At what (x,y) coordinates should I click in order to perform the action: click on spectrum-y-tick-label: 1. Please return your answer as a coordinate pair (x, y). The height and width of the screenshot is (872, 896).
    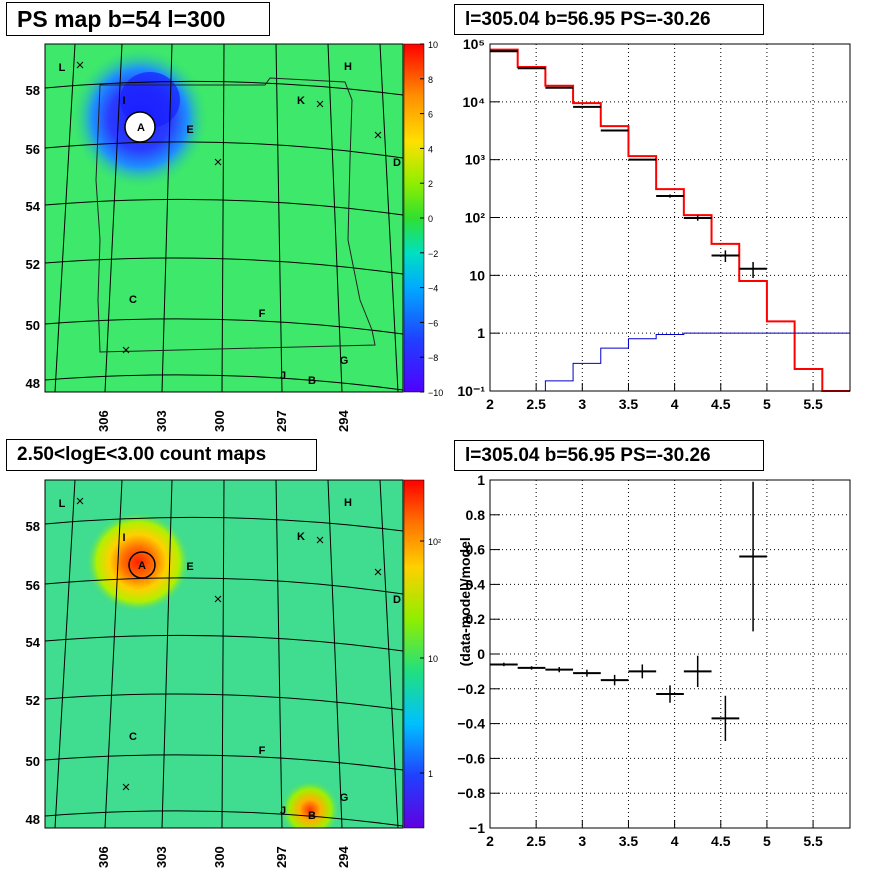
    Looking at the image, I should click on (481, 333).